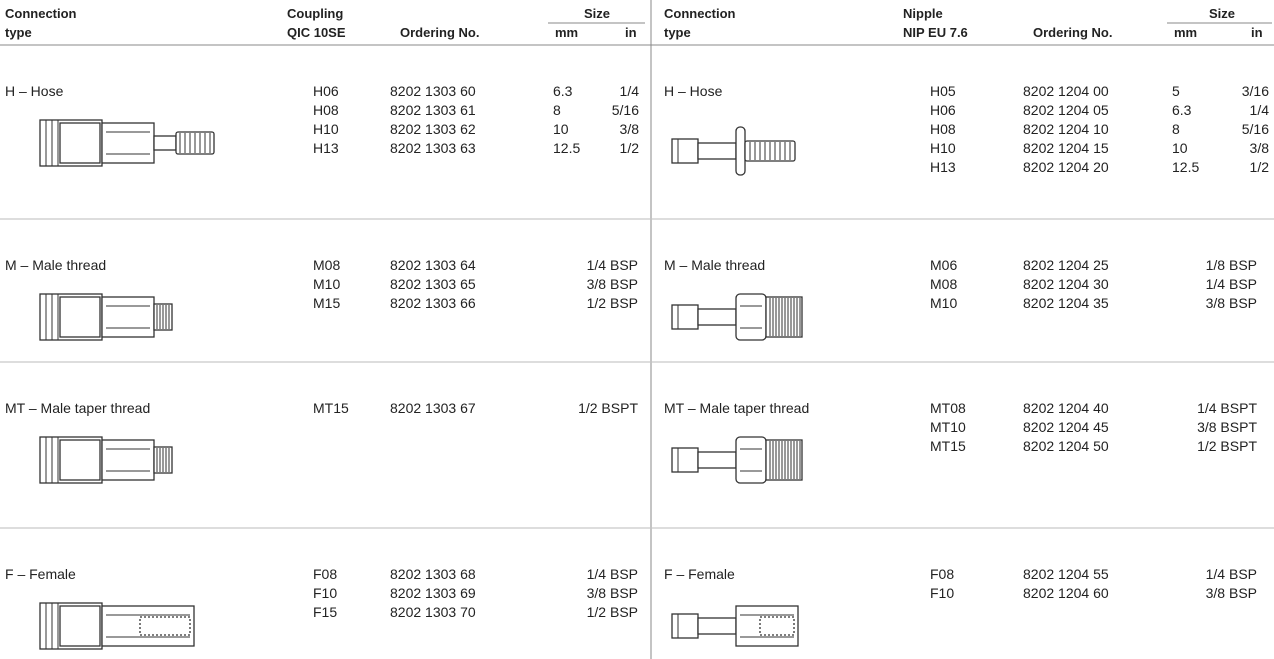  What do you see at coordinates (326, 129) in the screenshot?
I see `code: H10` at bounding box center [326, 129].